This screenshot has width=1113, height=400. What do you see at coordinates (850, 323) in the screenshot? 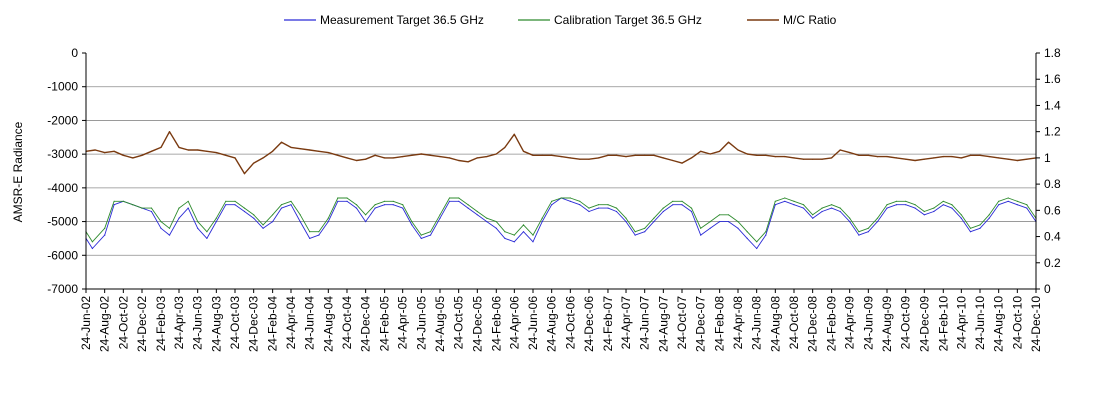
I see `x-tick-label: 24-Apr-09` at bounding box center [850, 323].